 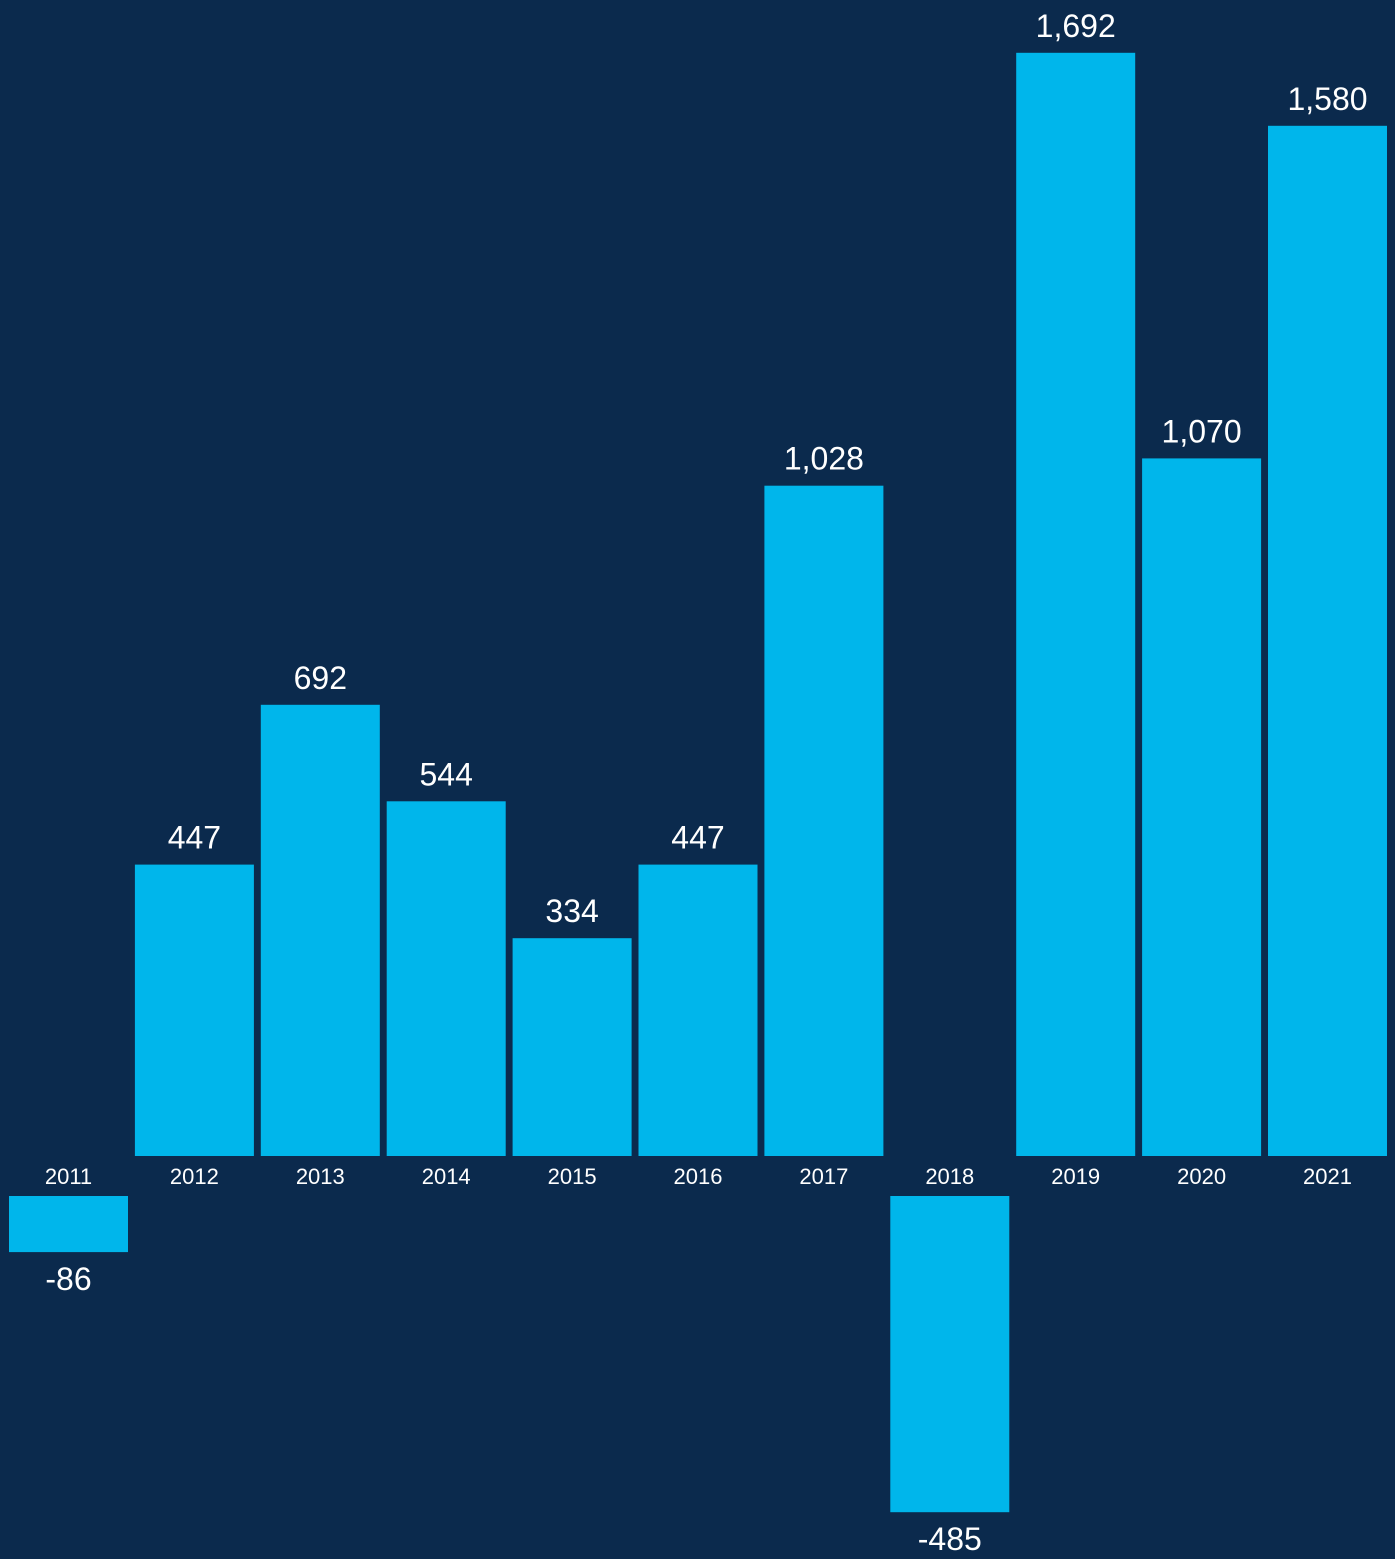 What do you see at coordinates (1075, 1176) in the screenshot?
I see `x-tick-label-2019: 2019` at bounding box center [1075, 1176].